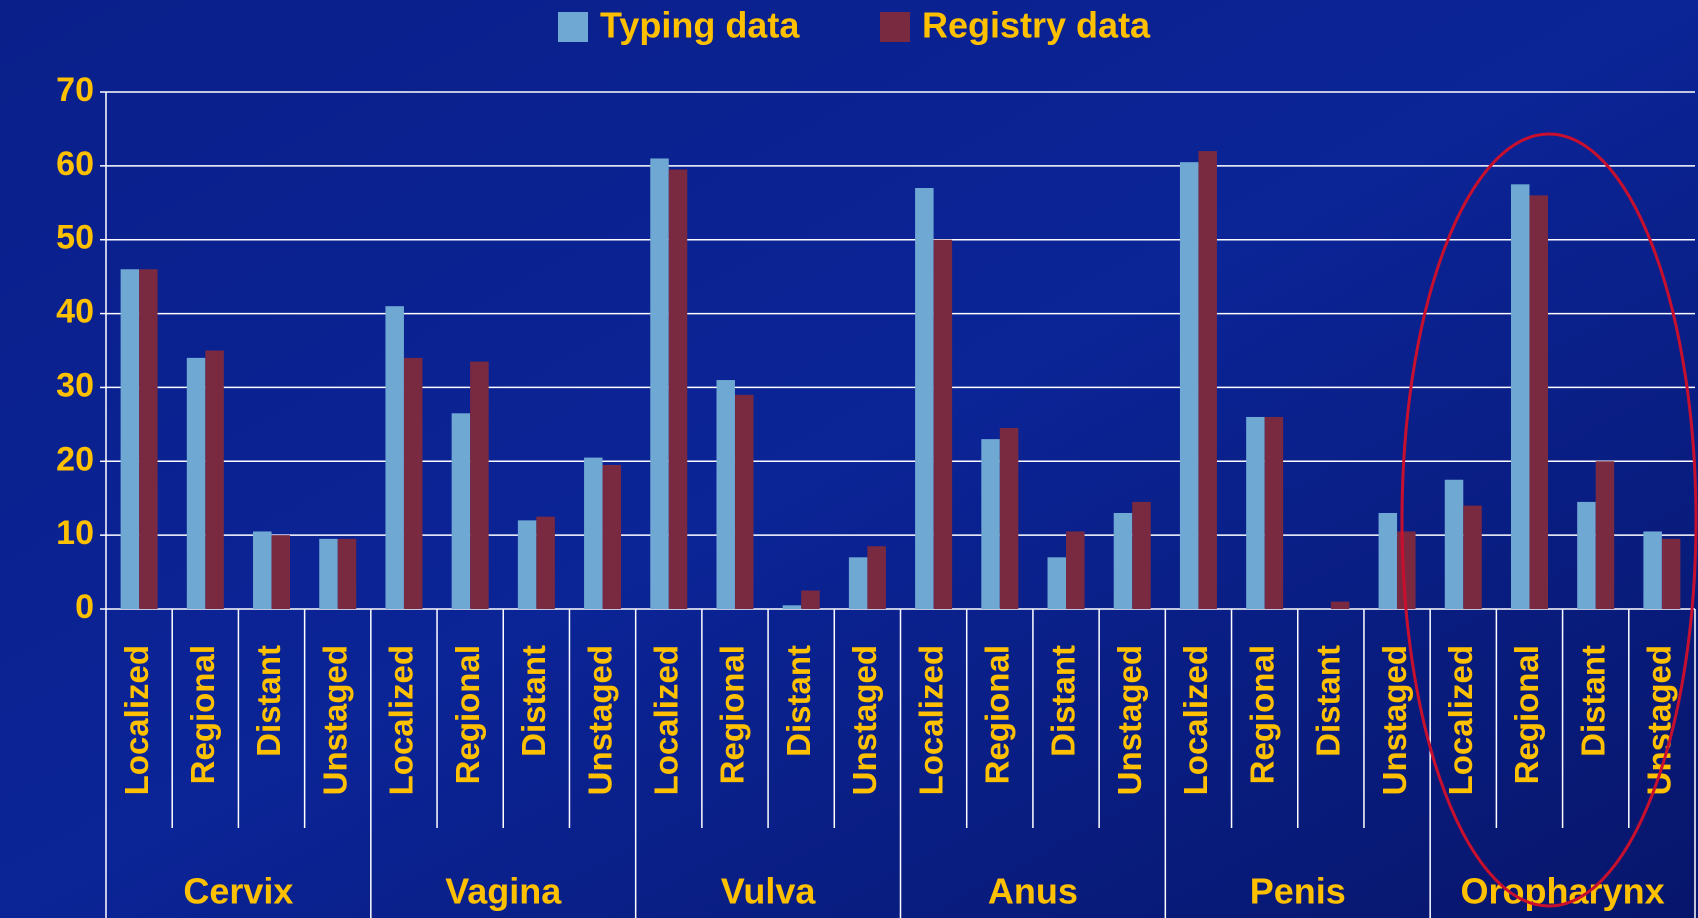  I want to click on group-label: Vagina, so click(503, 891).